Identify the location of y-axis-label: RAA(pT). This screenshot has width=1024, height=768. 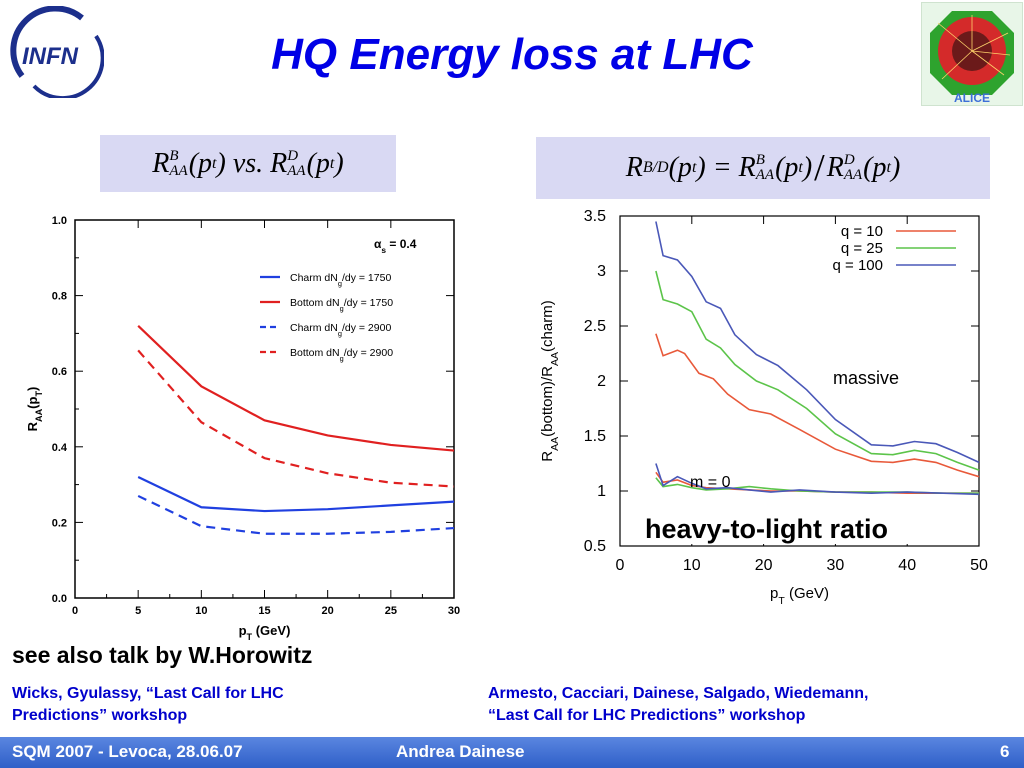
(34, 409).